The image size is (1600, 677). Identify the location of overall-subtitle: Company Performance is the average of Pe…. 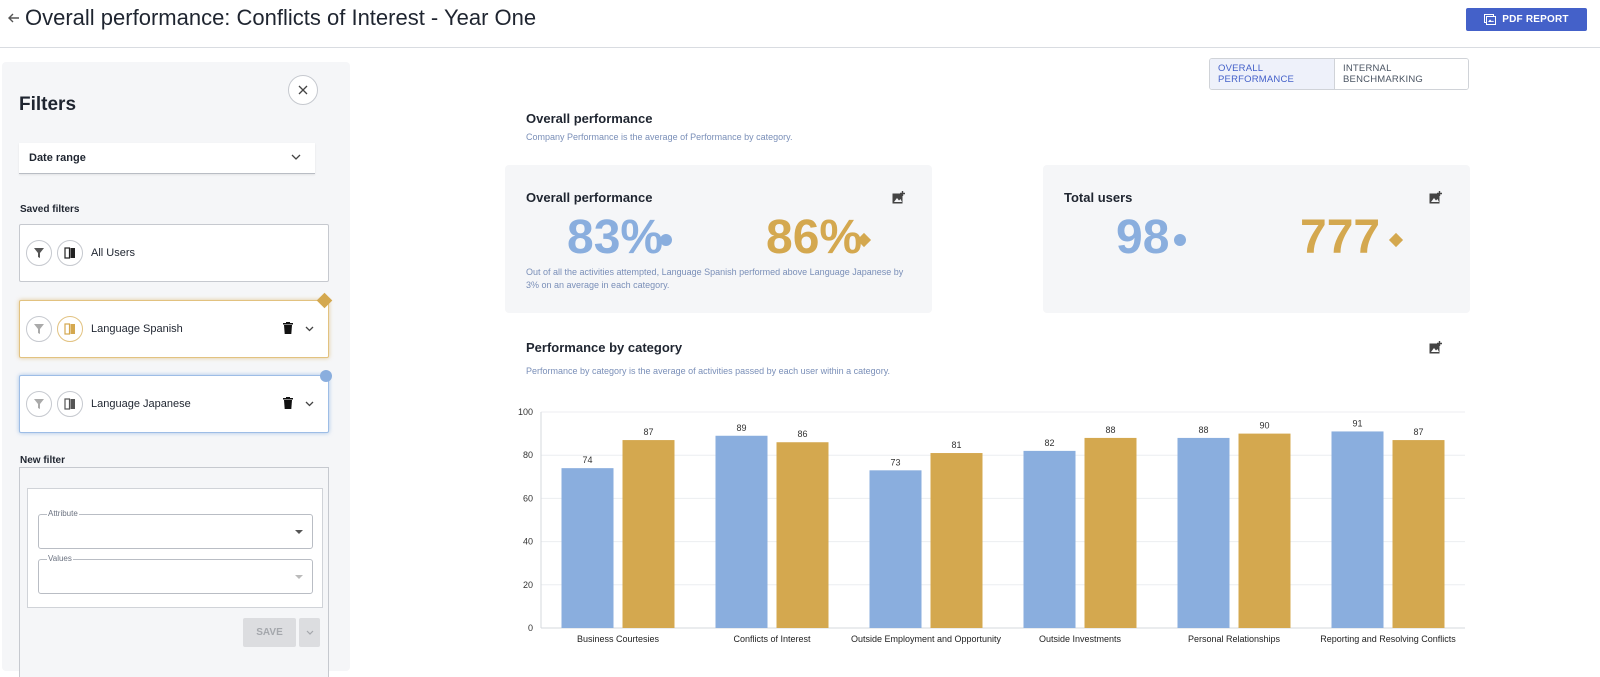
(659, 137).